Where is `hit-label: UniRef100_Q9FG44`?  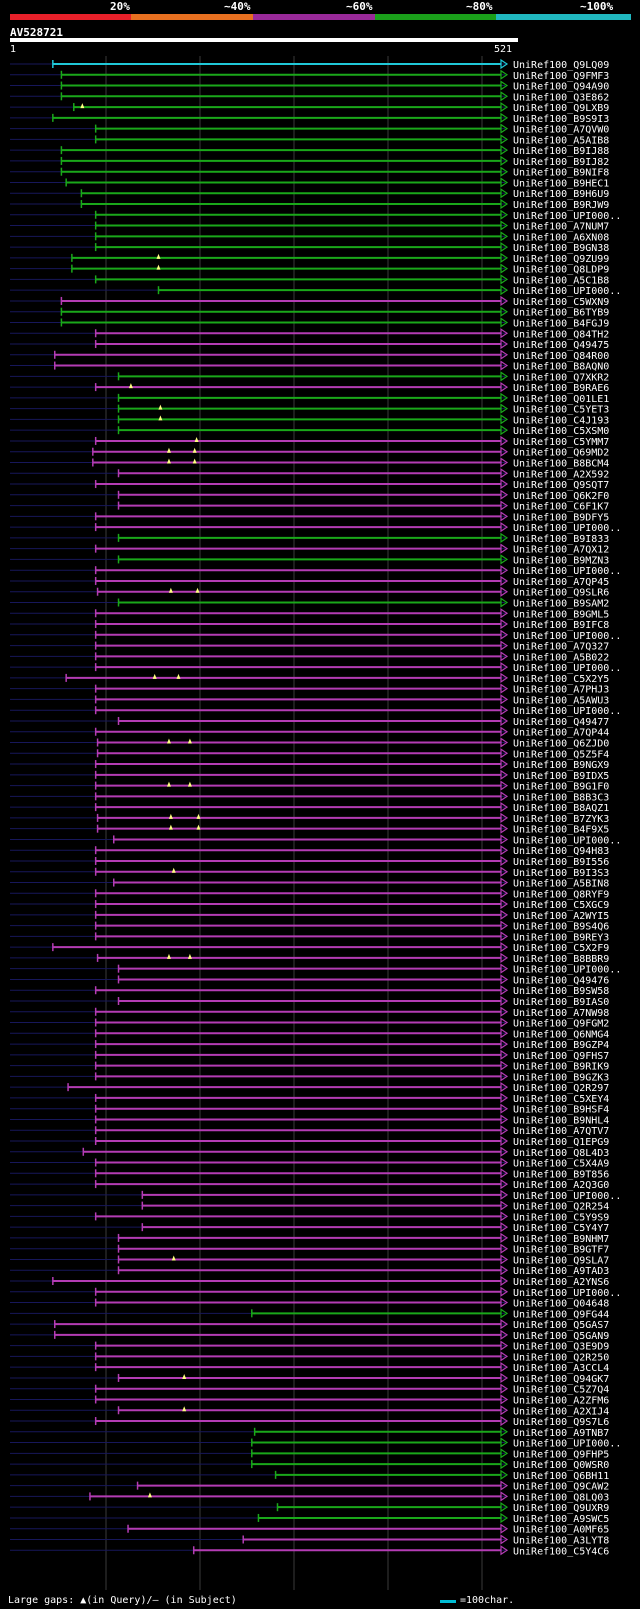 hit-label: UniRef100_Q9FG44 is located at coordinates (561, 1314).